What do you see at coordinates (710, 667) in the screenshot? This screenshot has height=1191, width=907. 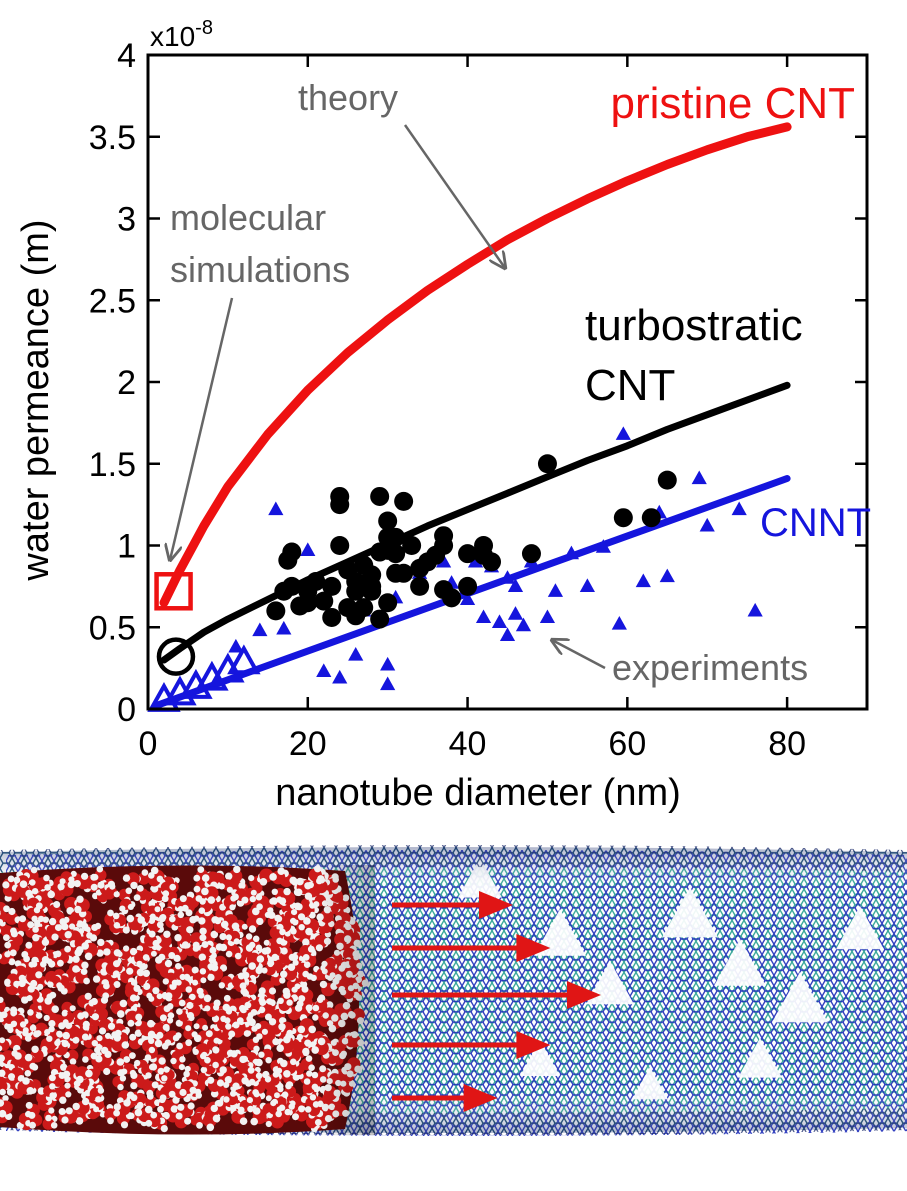 I see `annotation-experiments: experiments` at bounding box center [710, 667].